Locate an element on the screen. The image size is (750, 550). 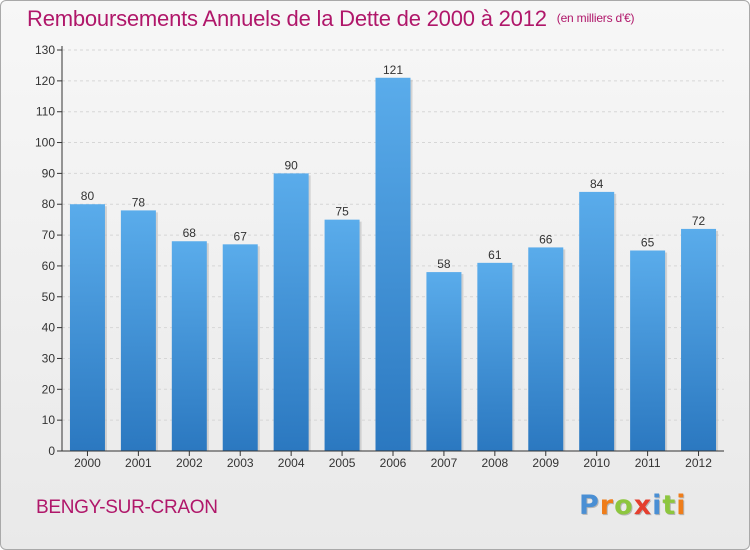
x-tick-label: 2010 is located at coordinates (596, 463).